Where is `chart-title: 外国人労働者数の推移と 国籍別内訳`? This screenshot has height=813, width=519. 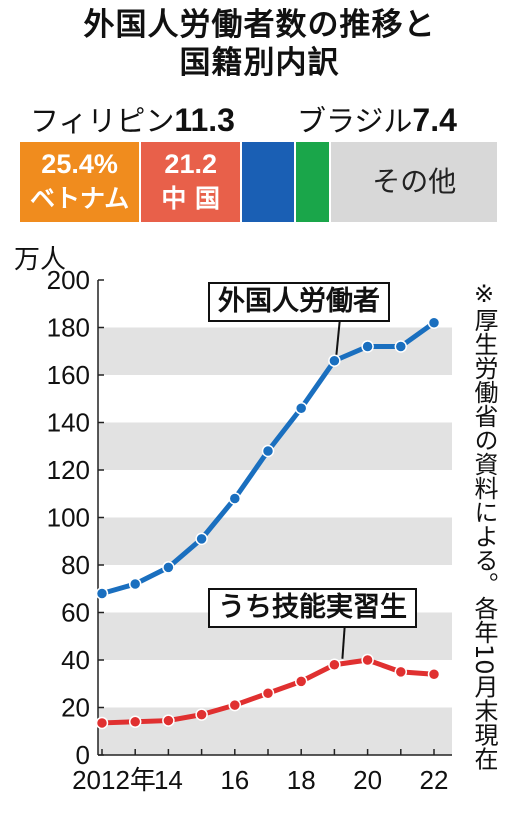
chart-title: 外国人労働者数の推移と 国籍別内訳 is located at coordinates (259, 44).